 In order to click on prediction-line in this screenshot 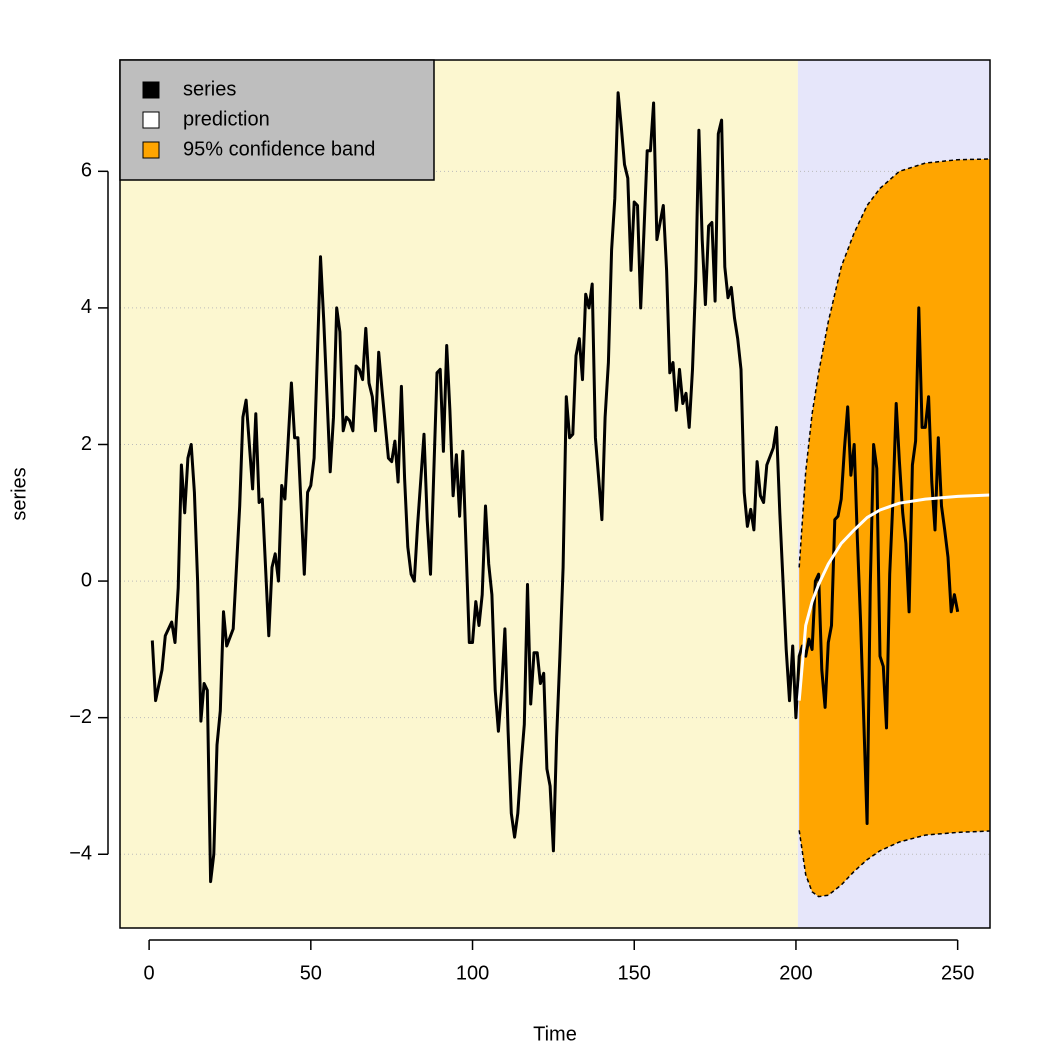, I will do `click(894, 597)`.